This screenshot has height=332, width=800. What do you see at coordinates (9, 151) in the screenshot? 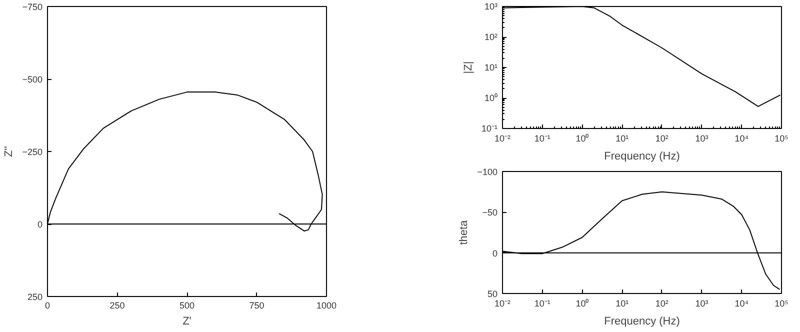
I see `y-axis-title: Z''` at bounding box center [9, 151].